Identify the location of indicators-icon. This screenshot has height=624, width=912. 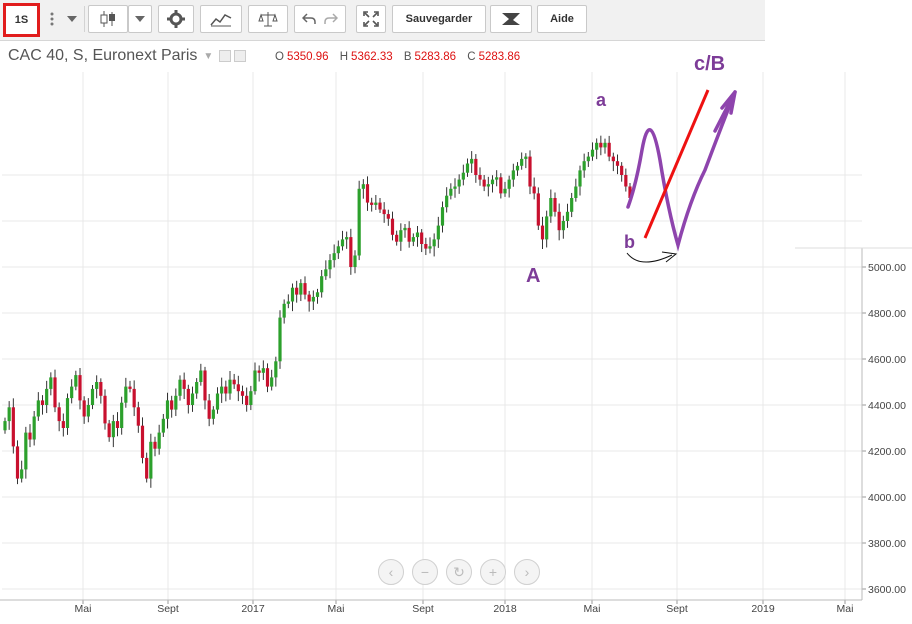
(221, 19).